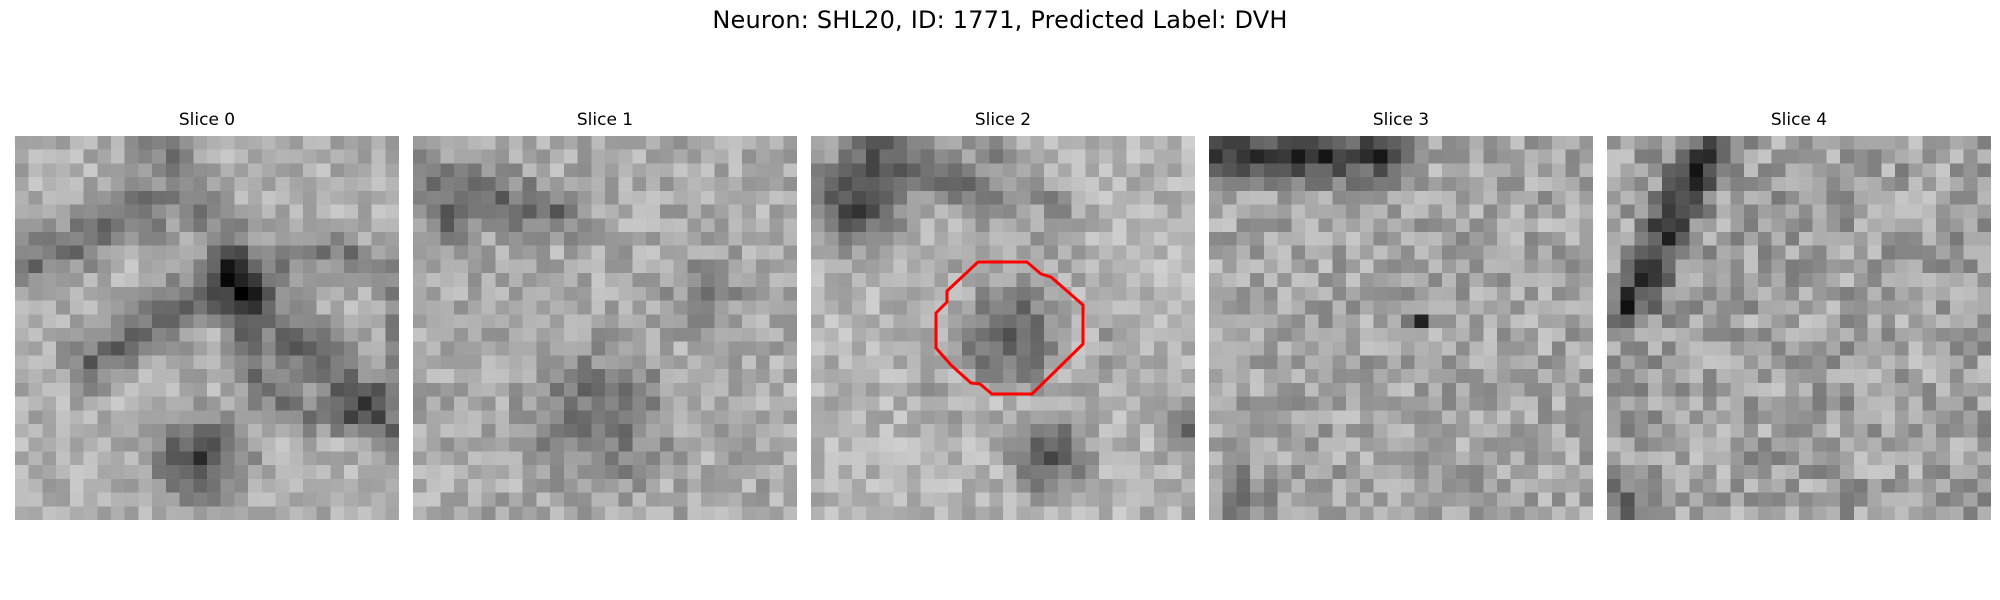  What do you see at coordinates (1009, 328) in the screenshot?
I see `roi-outline` at bounding box center [1009, 328].